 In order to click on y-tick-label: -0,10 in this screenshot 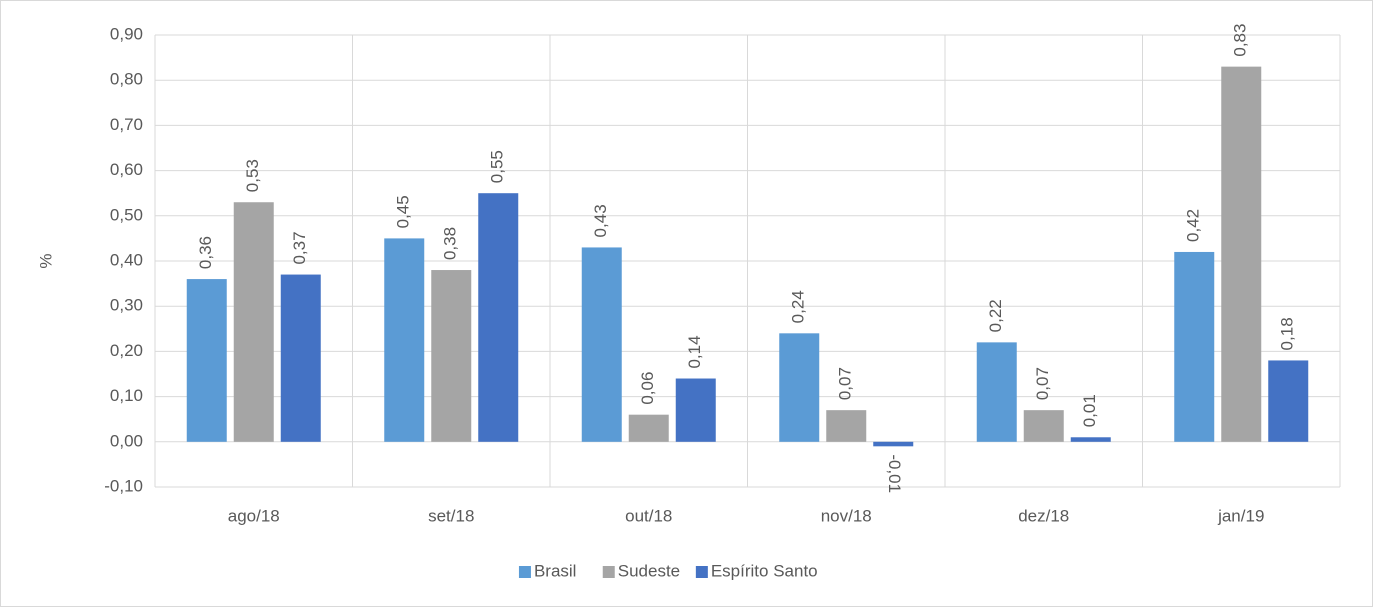, I will do `click(123, 485)`.